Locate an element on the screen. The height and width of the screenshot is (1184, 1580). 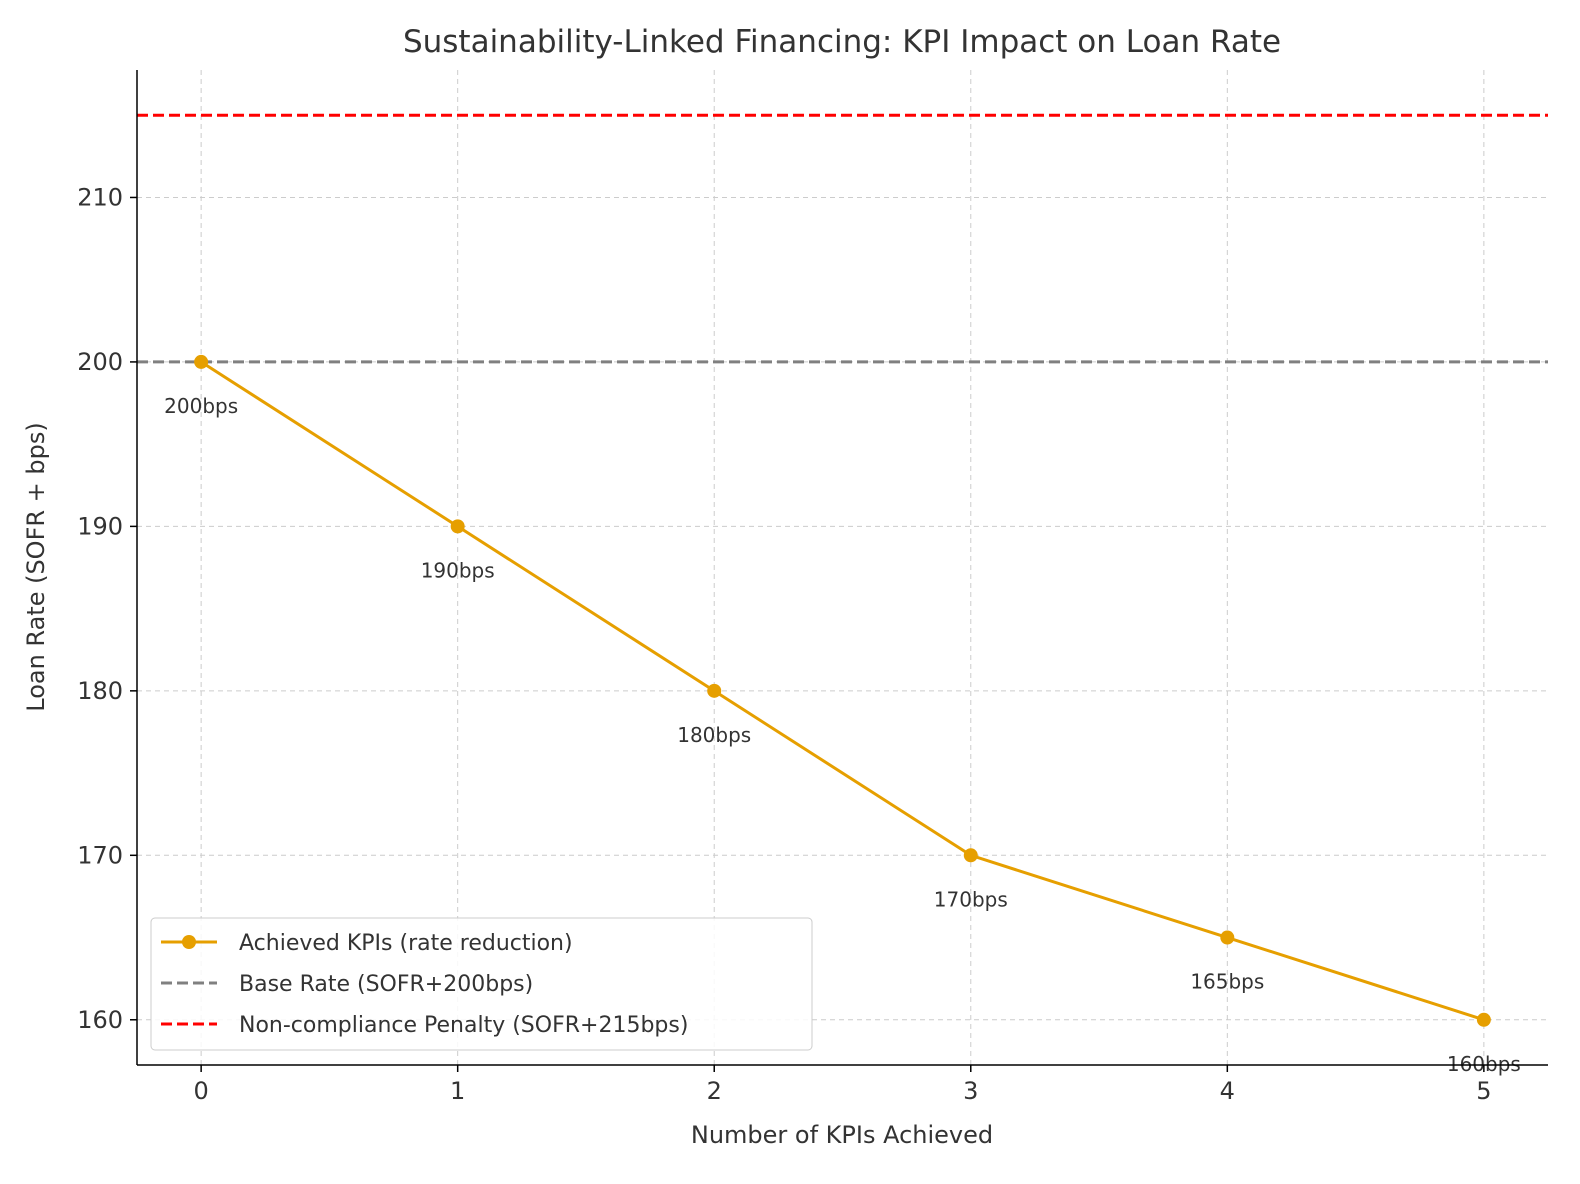
x-axis-label: Number of KPIs Achieved is located at coordinates (842, 1135).